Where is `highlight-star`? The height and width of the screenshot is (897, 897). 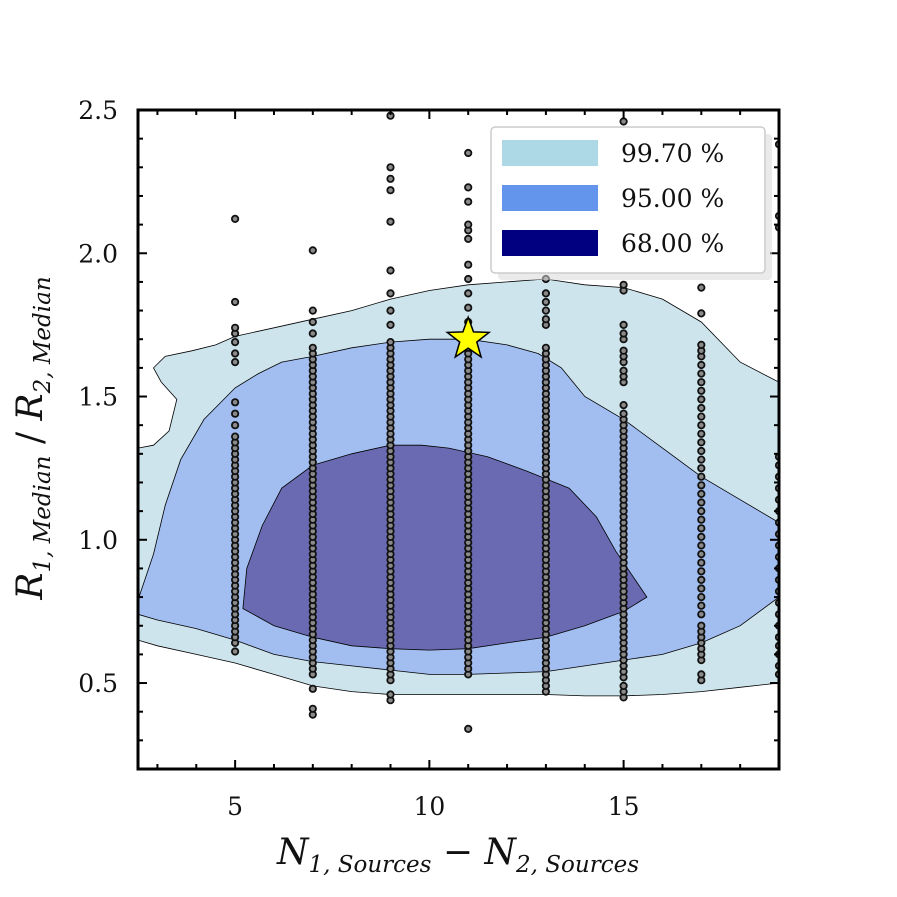 highlight-star is located at coordinates (468, 336).